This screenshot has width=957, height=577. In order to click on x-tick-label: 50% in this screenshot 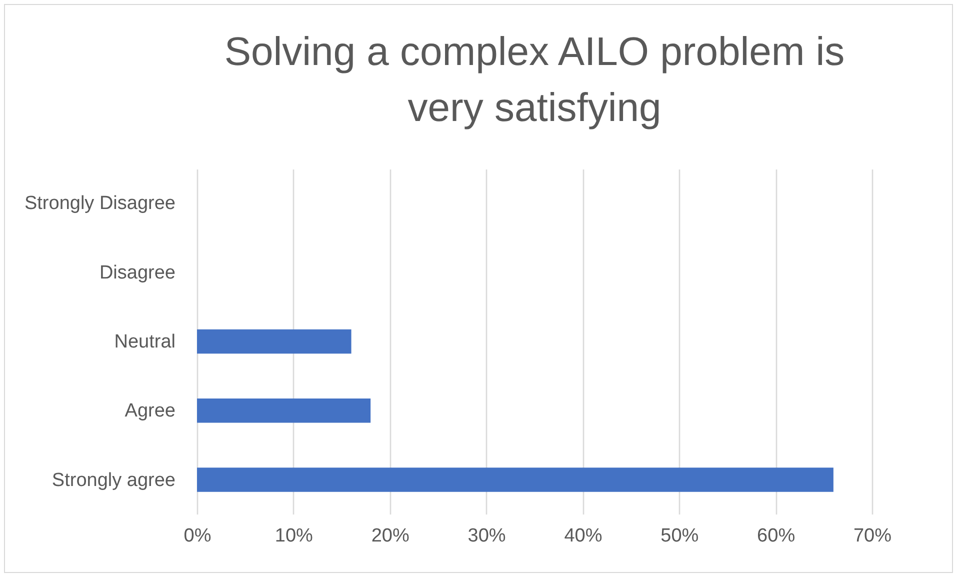, I will do `click(679, 536)`.